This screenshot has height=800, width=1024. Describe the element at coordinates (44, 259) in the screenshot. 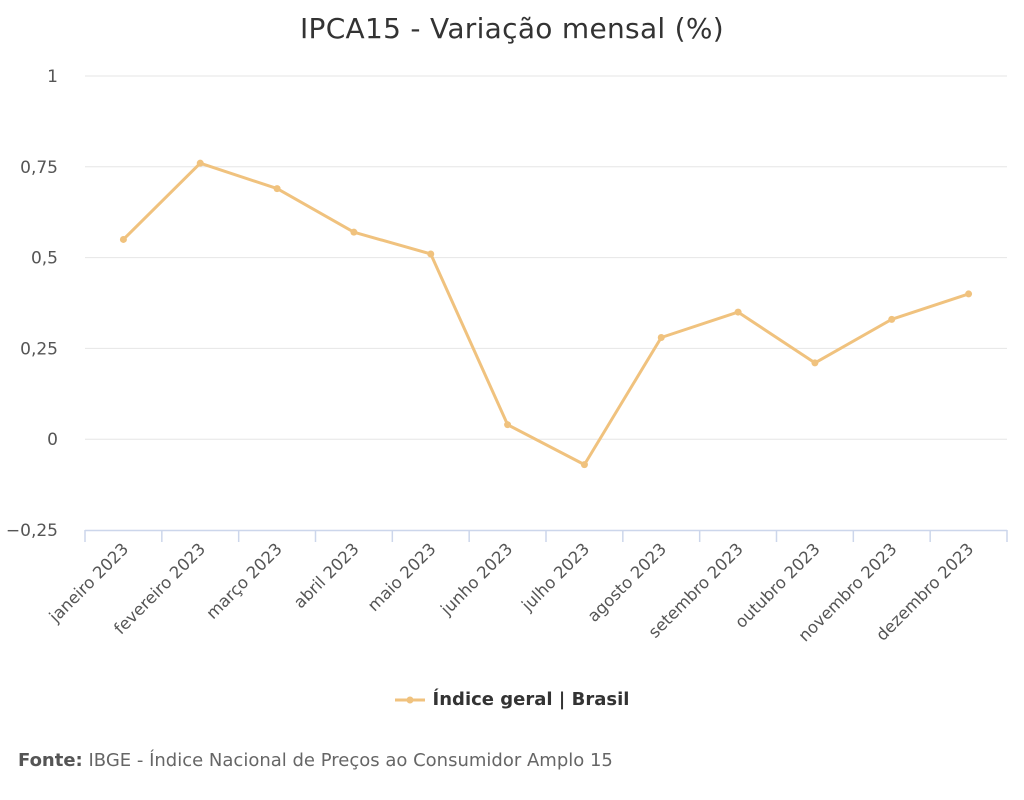

I see `y-tick-label: 0,5` at that location.